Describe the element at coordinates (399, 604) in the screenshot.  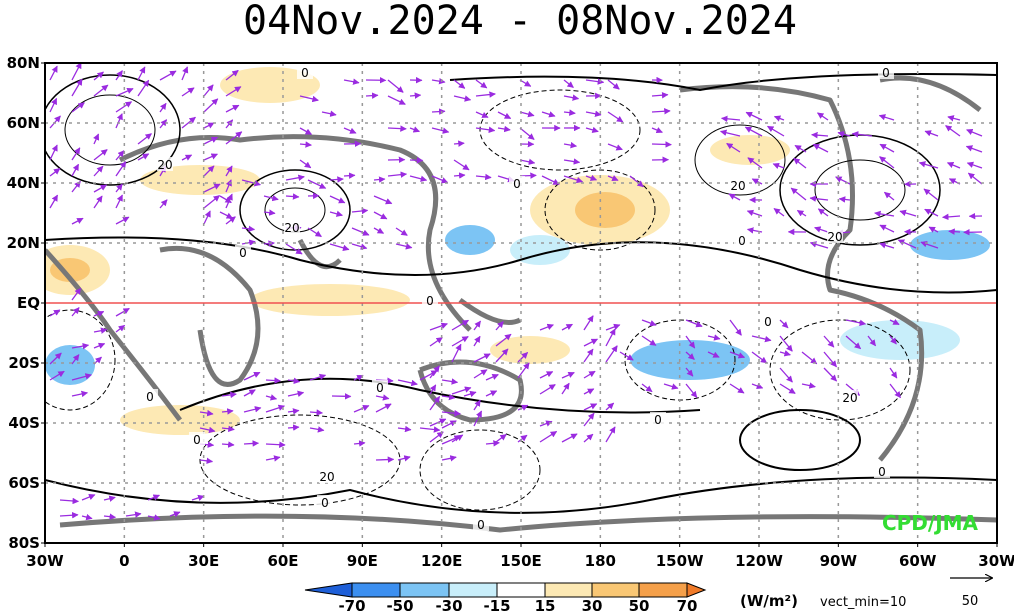
I see `colorbar-label: -50` at that location.